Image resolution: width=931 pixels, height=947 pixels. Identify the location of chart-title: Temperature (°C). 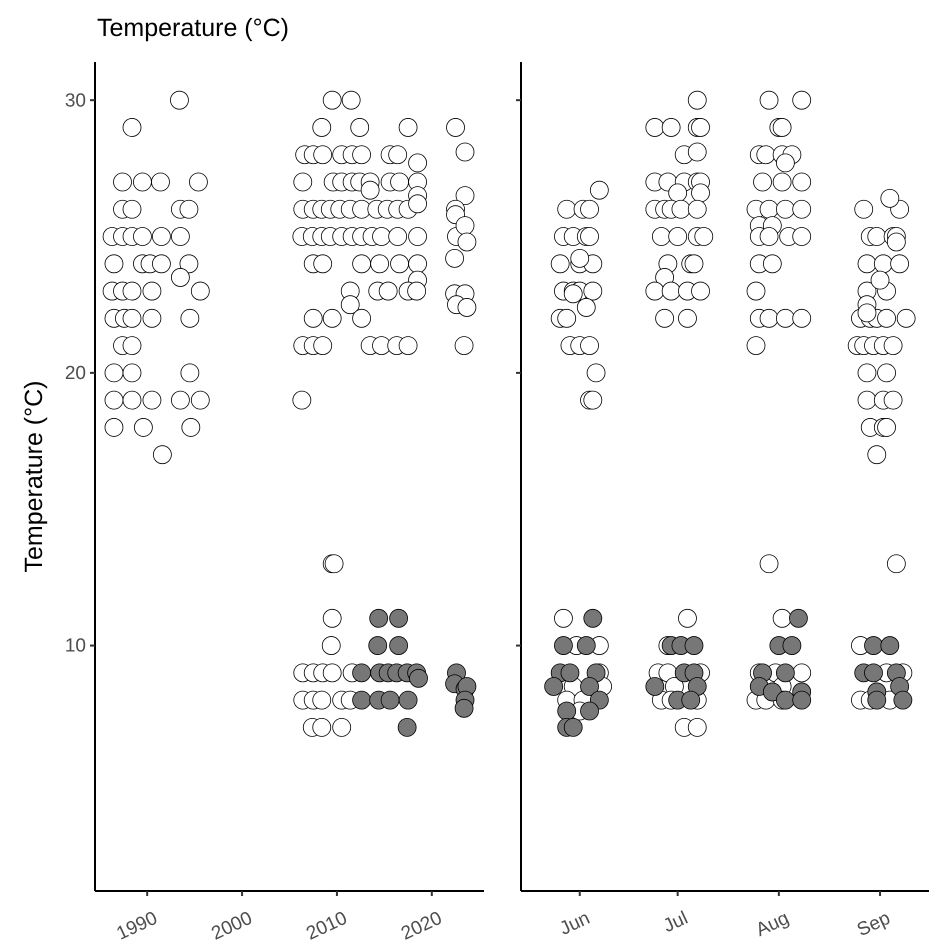
(193, 28).